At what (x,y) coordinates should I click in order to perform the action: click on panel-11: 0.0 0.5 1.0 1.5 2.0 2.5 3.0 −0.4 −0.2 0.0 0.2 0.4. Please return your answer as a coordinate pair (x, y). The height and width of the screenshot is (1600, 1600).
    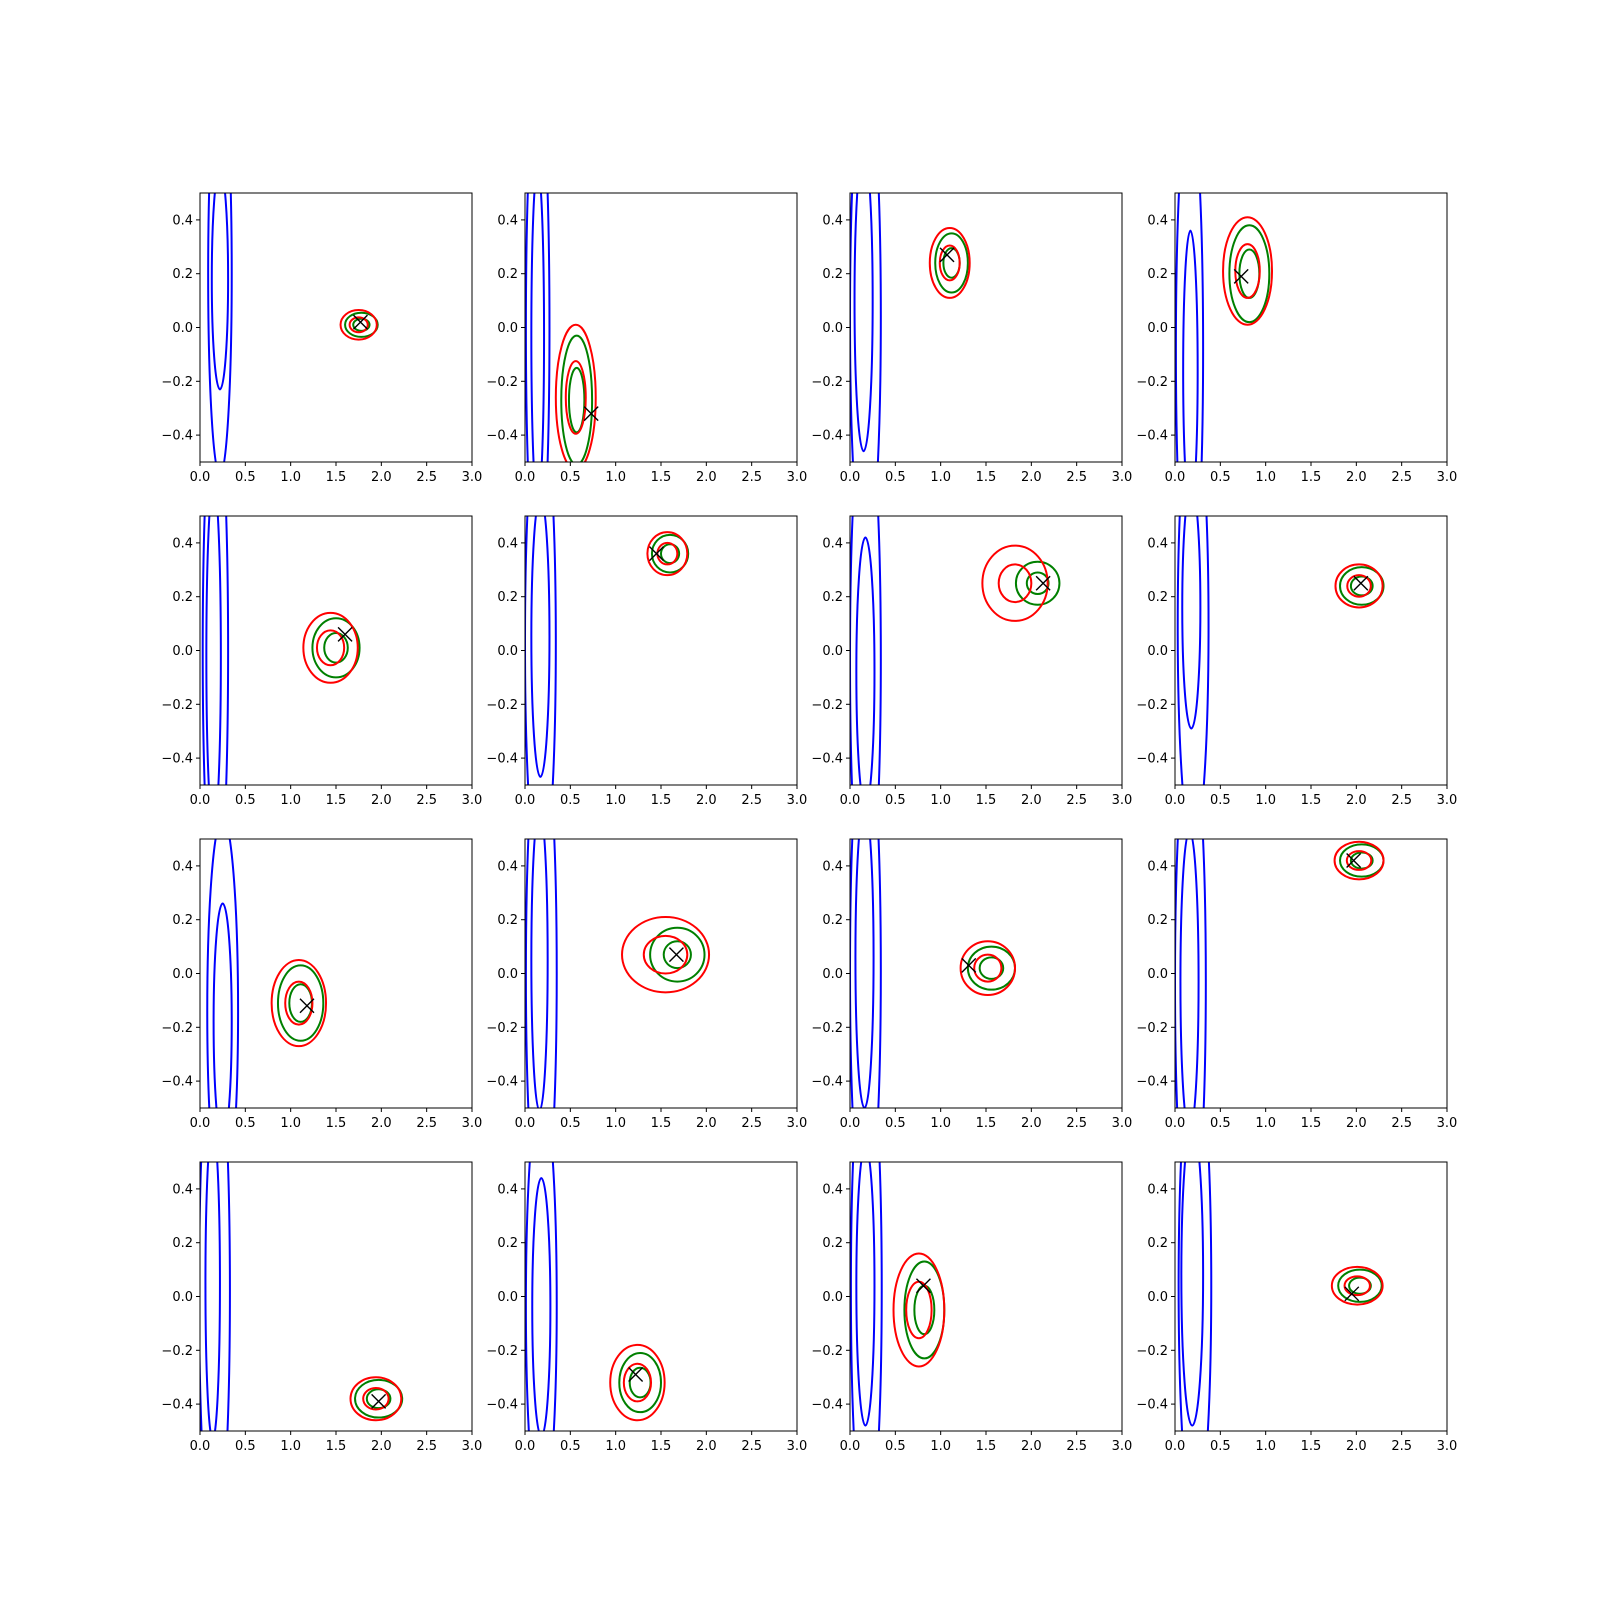
    Looking at the image, I should click on (972, 984).